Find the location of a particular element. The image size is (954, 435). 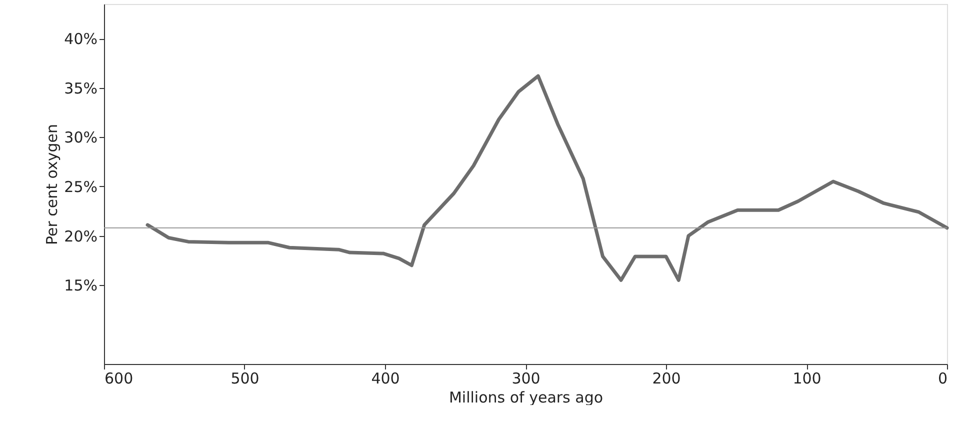

x-tick-label: 300 is located at coordinates (526, 379).